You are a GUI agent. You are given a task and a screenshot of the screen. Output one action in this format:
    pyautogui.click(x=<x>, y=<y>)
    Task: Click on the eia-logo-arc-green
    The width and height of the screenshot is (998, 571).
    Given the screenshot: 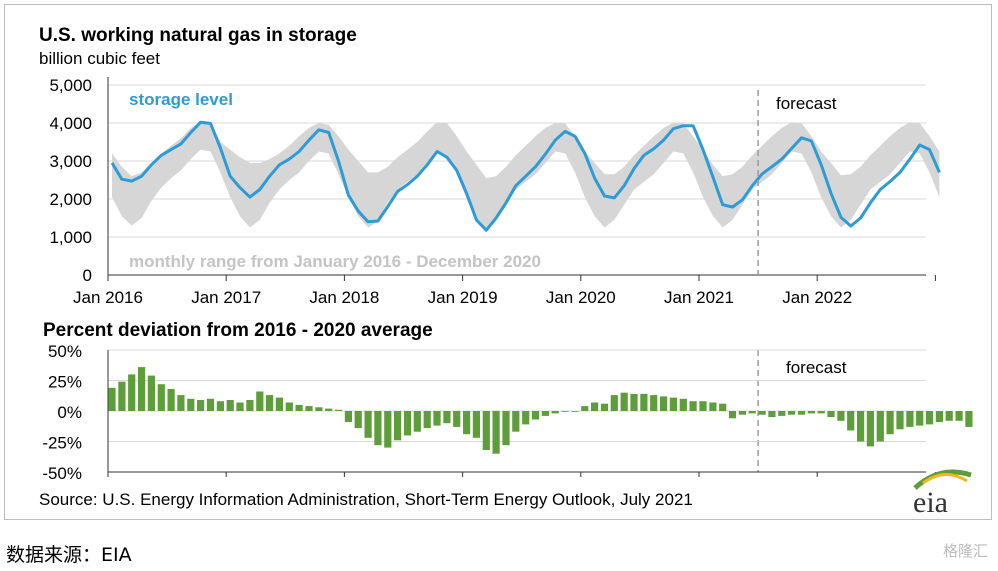 What is the action you would take?
    pyautogui.click(x=942, y=479)
    